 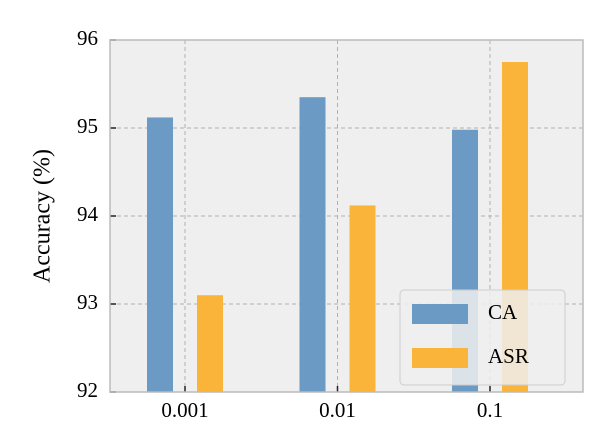 What do you see at coordinates (87, 126) in the screenshot?
I see `y-tick-label: 95` at bounding box center [87, 126].